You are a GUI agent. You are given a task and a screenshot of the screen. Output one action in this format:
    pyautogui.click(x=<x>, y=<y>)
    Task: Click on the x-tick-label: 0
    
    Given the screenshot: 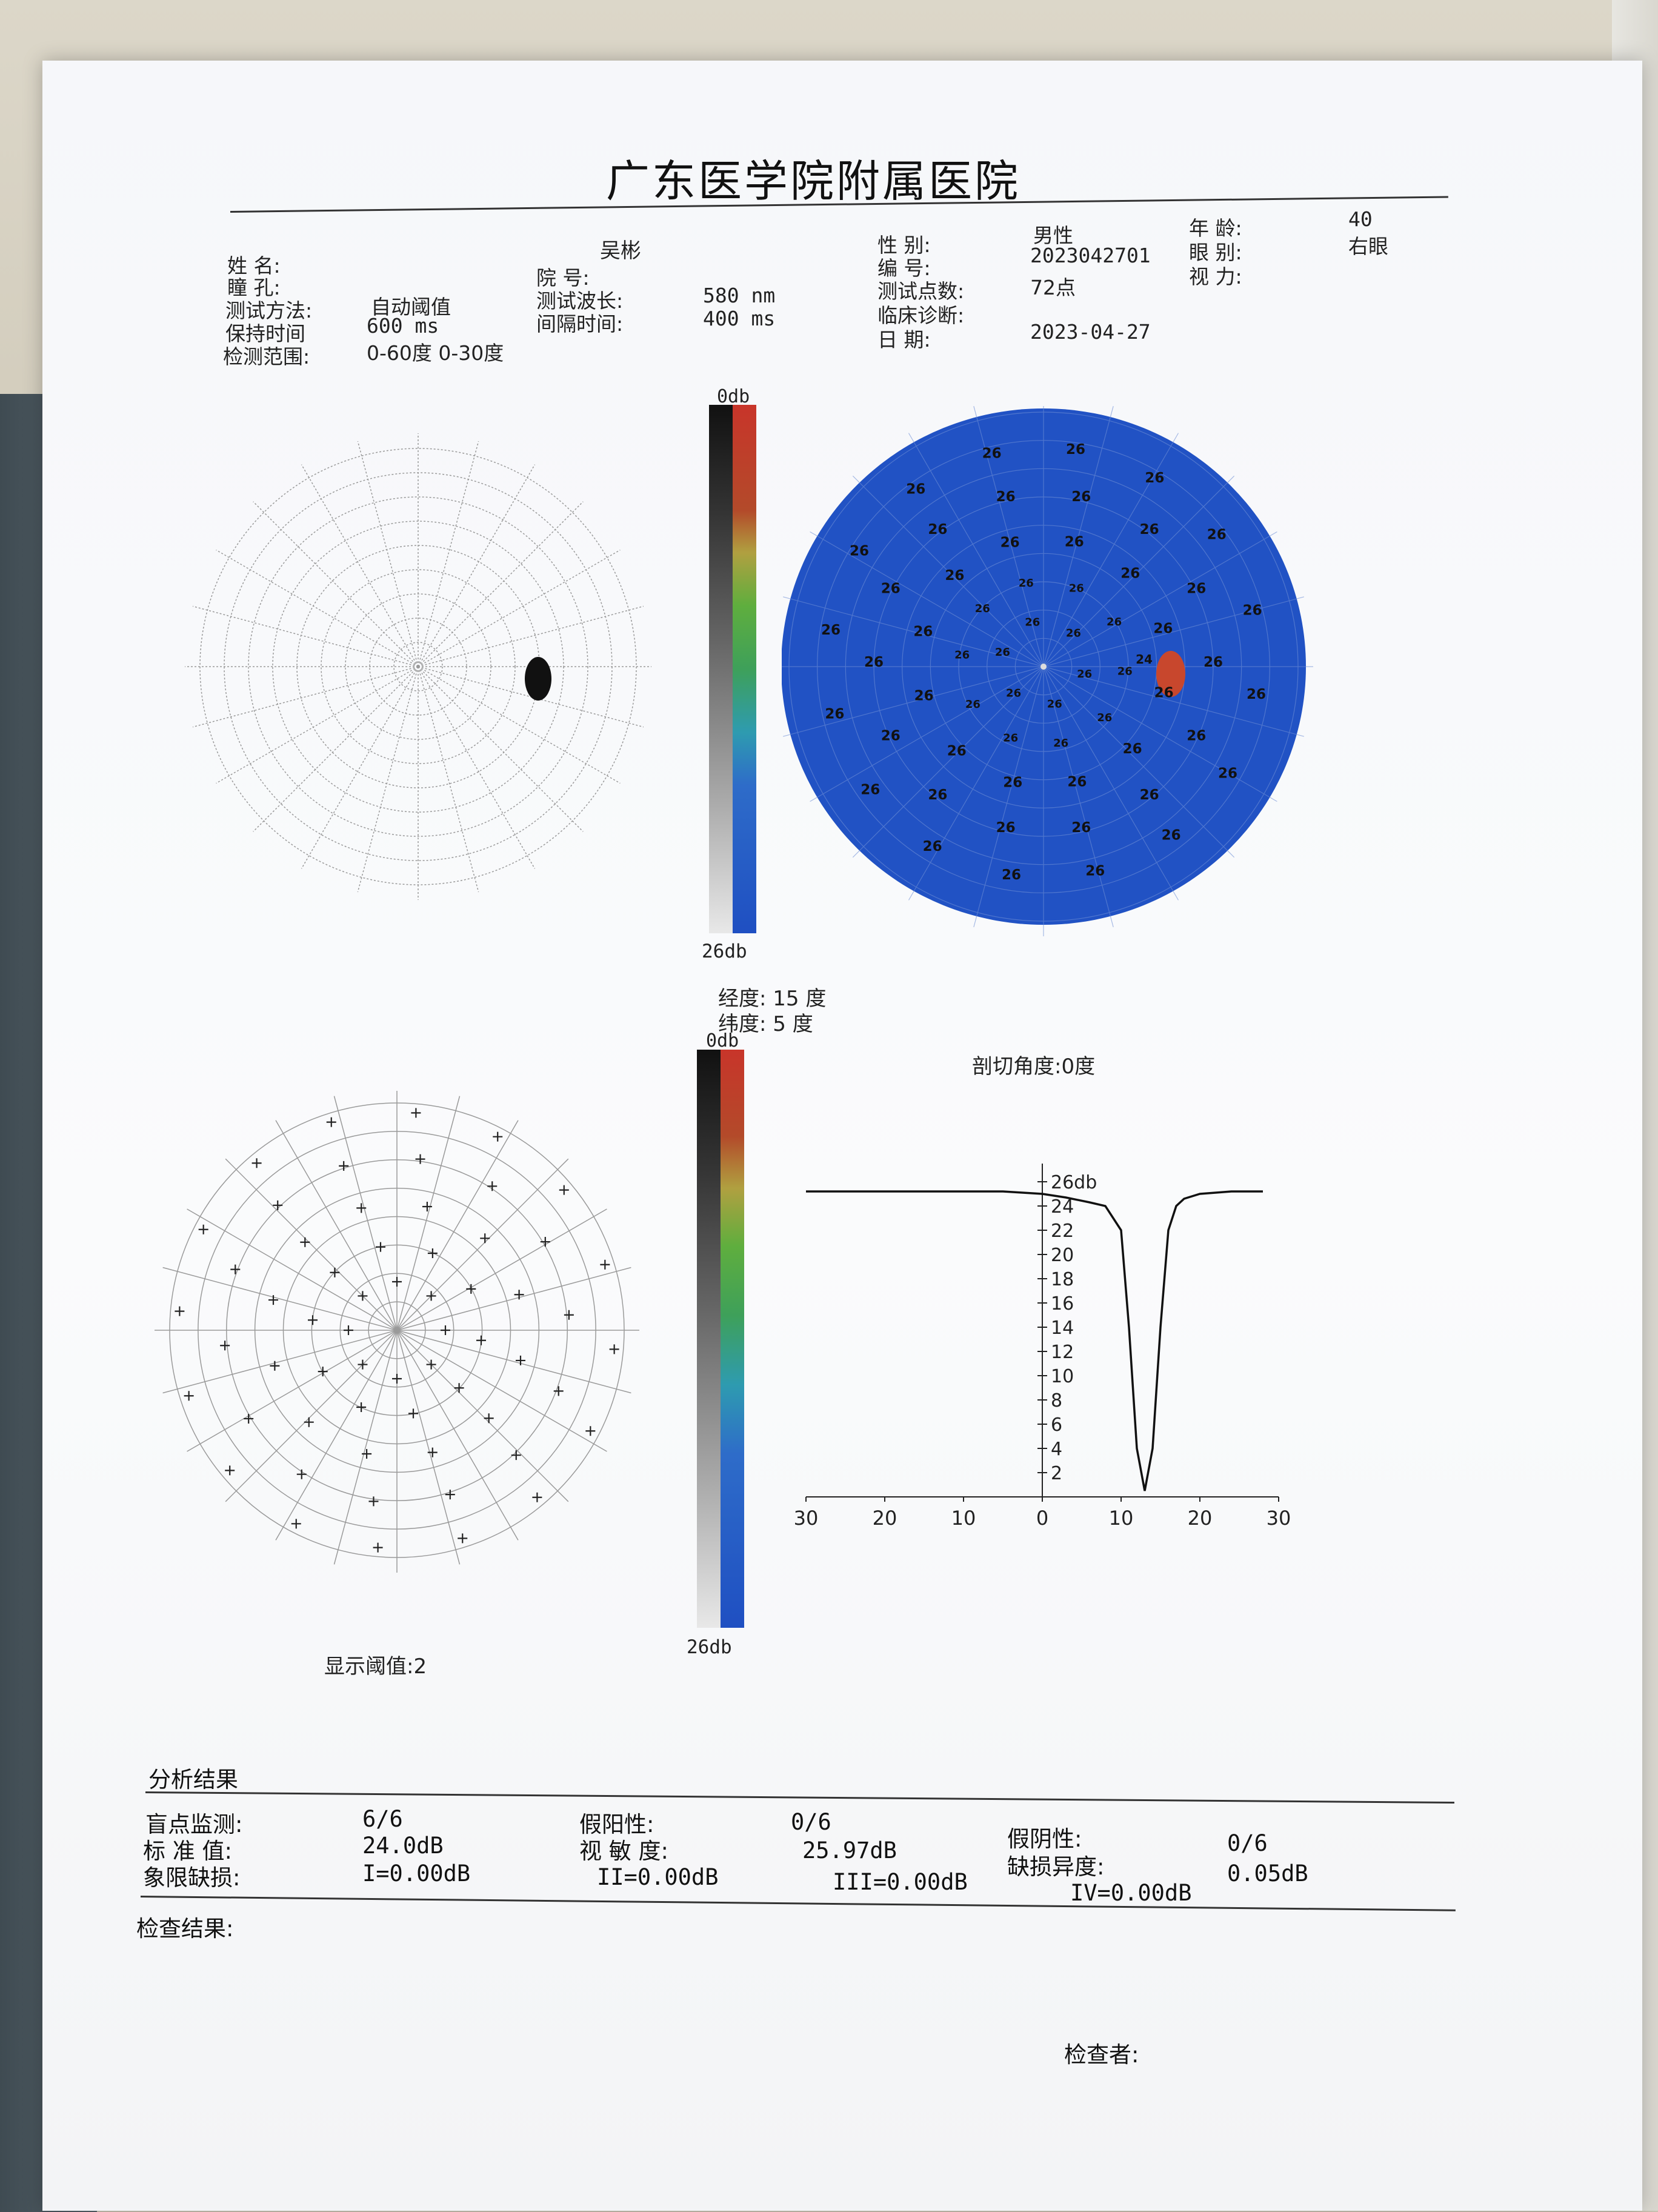 What is the action you would take?
    pyautogui.click(x=1042, y=1519)
    